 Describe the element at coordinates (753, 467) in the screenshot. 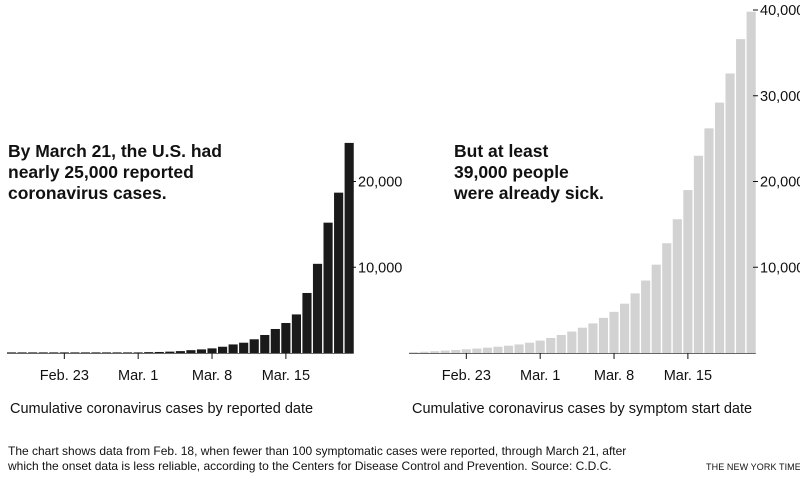

I see `source-credit: THE NEW YORK TIMES` at that location.